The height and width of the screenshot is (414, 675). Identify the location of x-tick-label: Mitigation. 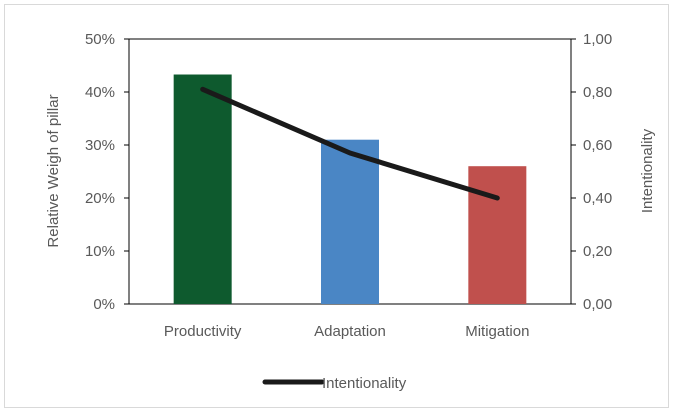
(497, 331).